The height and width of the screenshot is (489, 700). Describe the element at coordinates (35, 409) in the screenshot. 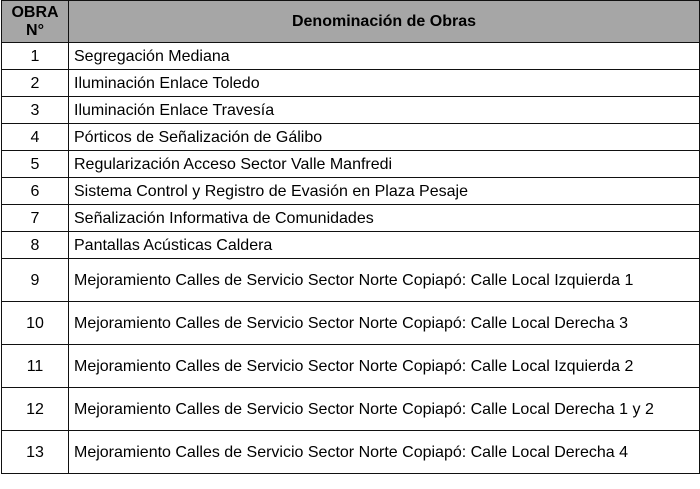

I see `work-number: 12` at that location.